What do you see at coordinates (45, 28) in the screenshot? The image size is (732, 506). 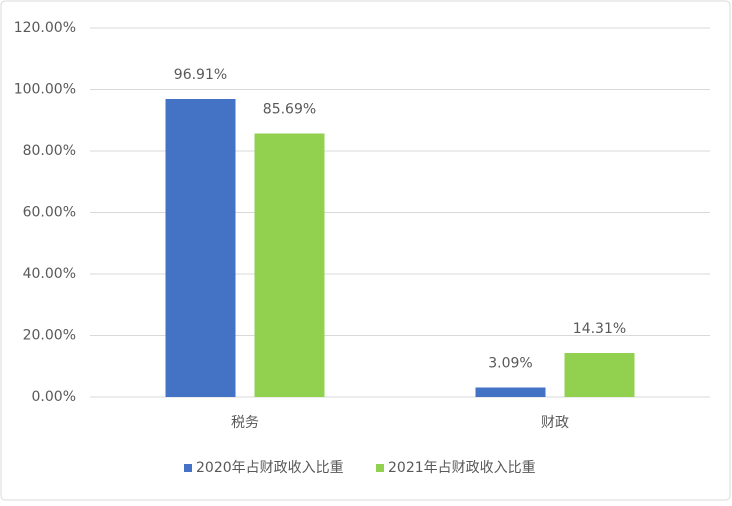 I see `y-tick-label: 120.00%` at bounding box center [45, 28].